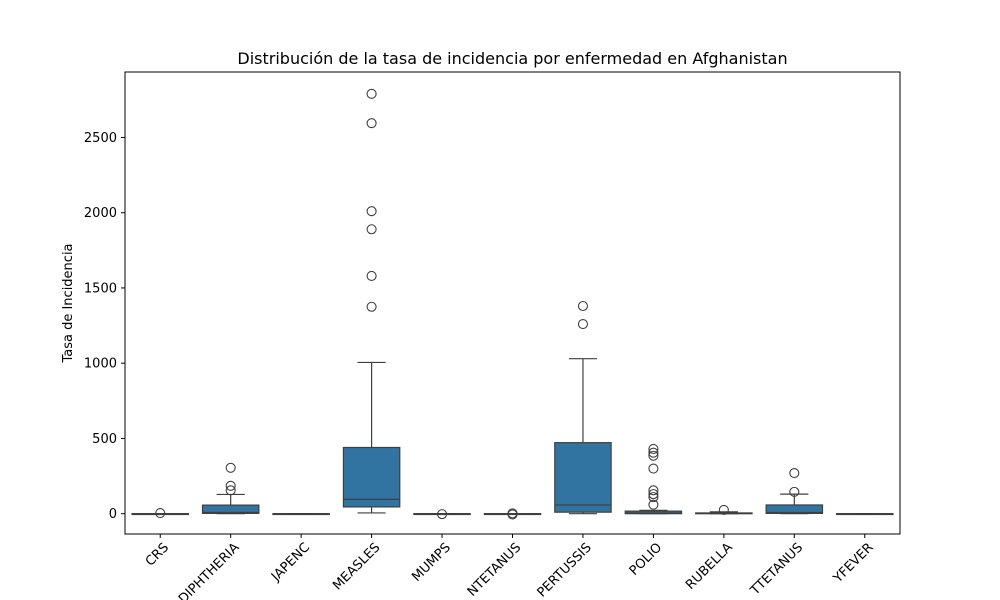  I want to click on box-group-diphtheria, so click(230, 488).